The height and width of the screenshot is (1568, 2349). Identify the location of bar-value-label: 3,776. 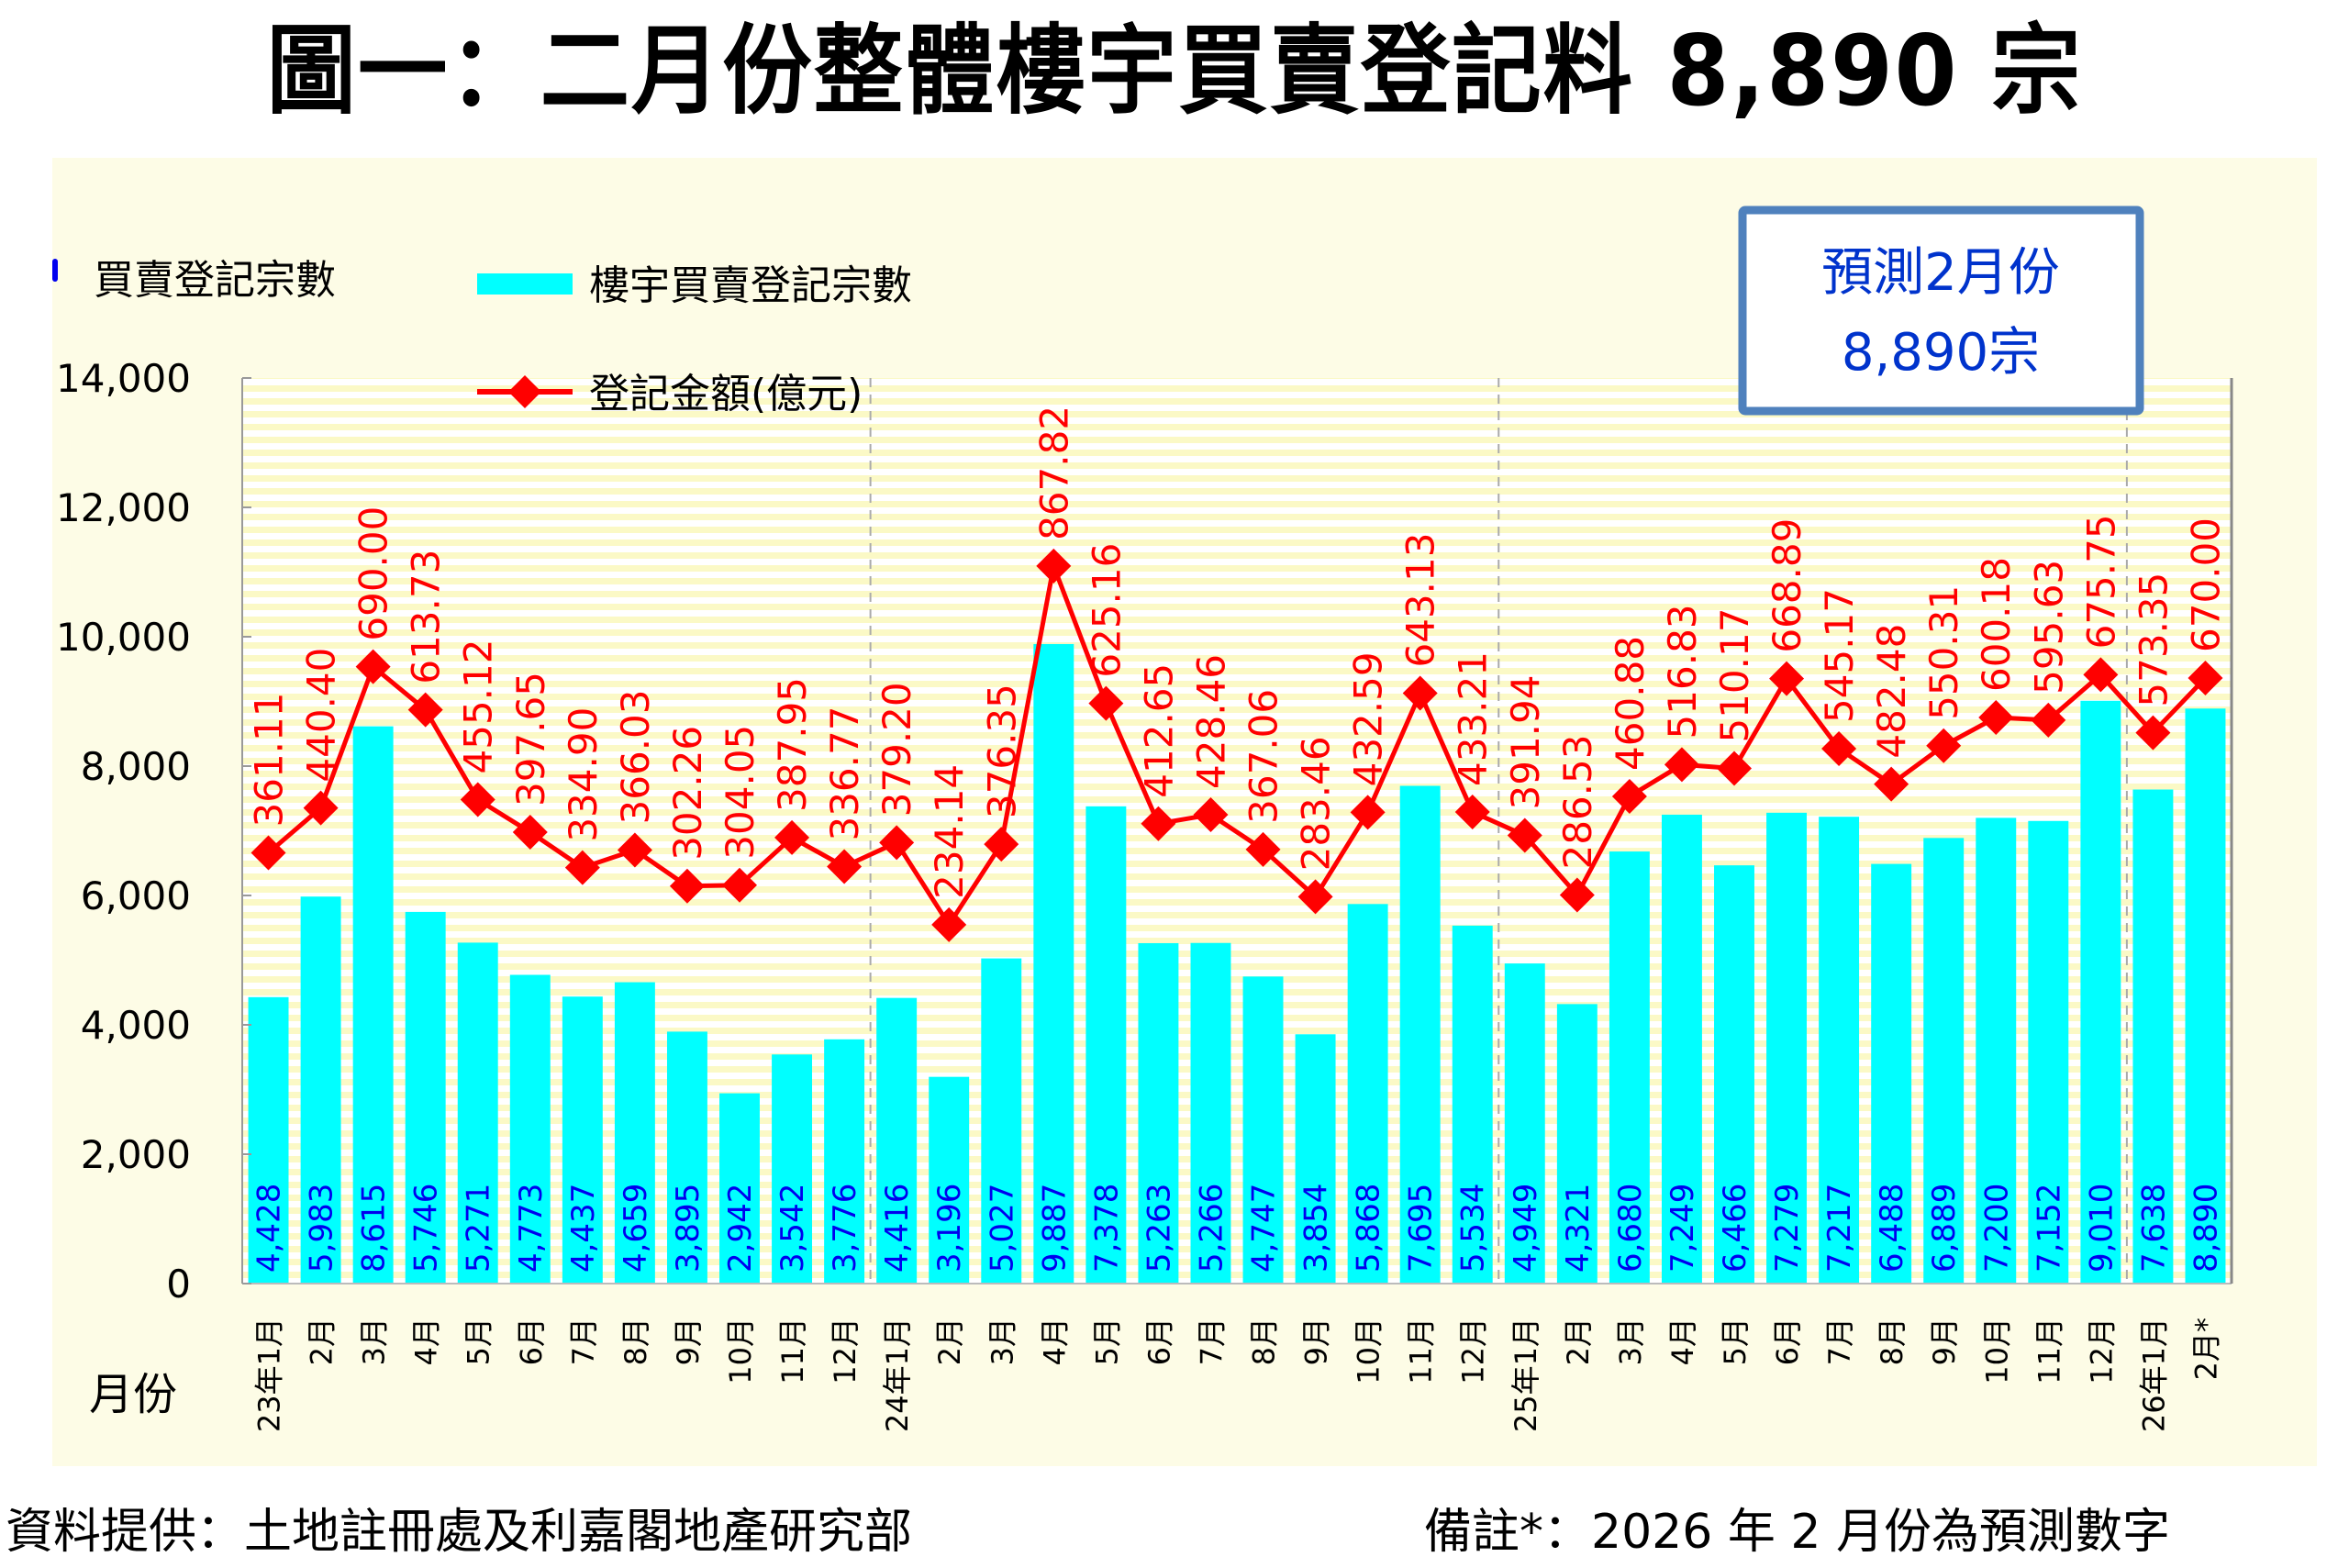
(845, 1228).